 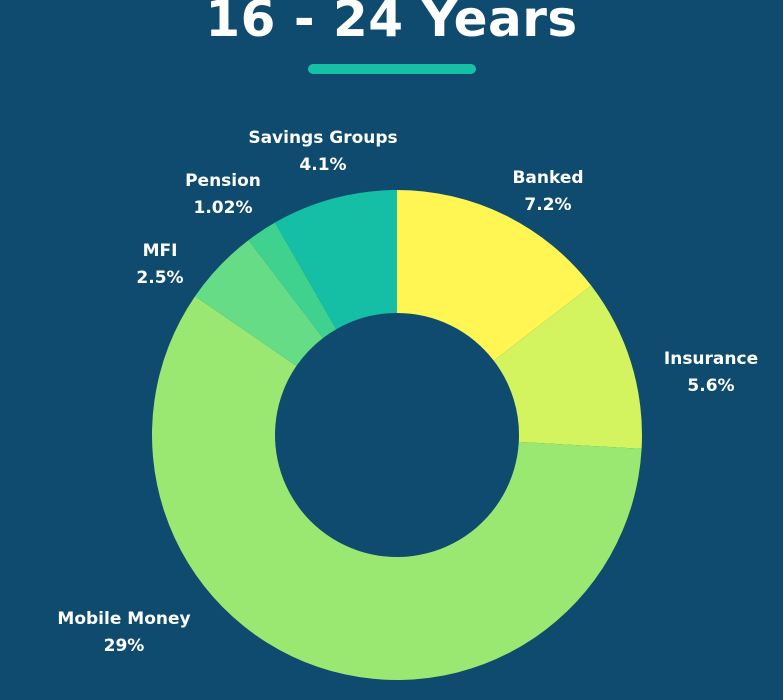 What do you see at coordinates (223, 181) in the screenshot?
I see `slice-label-pension: Pension` at bounding box center [223, 181].